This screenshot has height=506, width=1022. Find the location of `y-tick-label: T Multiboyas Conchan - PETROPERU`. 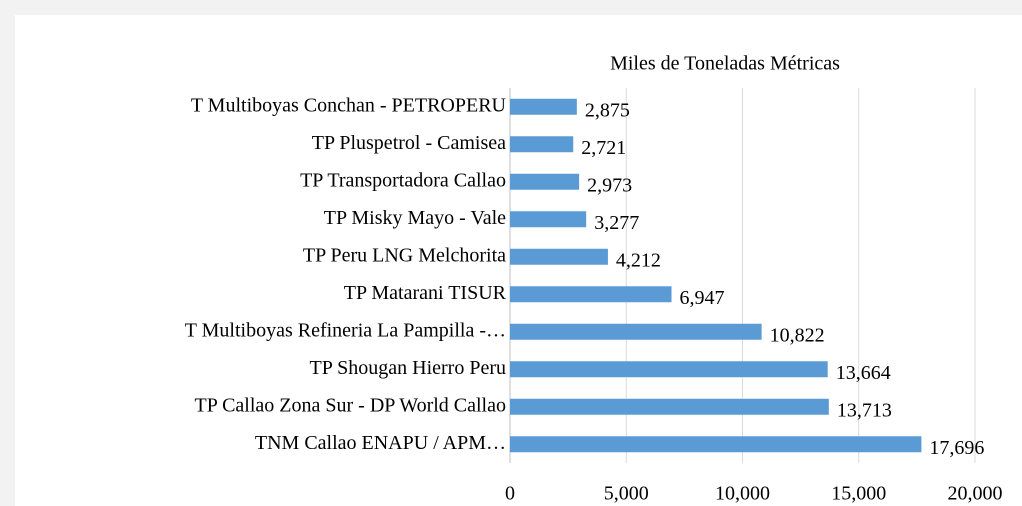

y-tick-label: T Multiboyas Conchan - PETROPERU is located at coordinates (349, 105).